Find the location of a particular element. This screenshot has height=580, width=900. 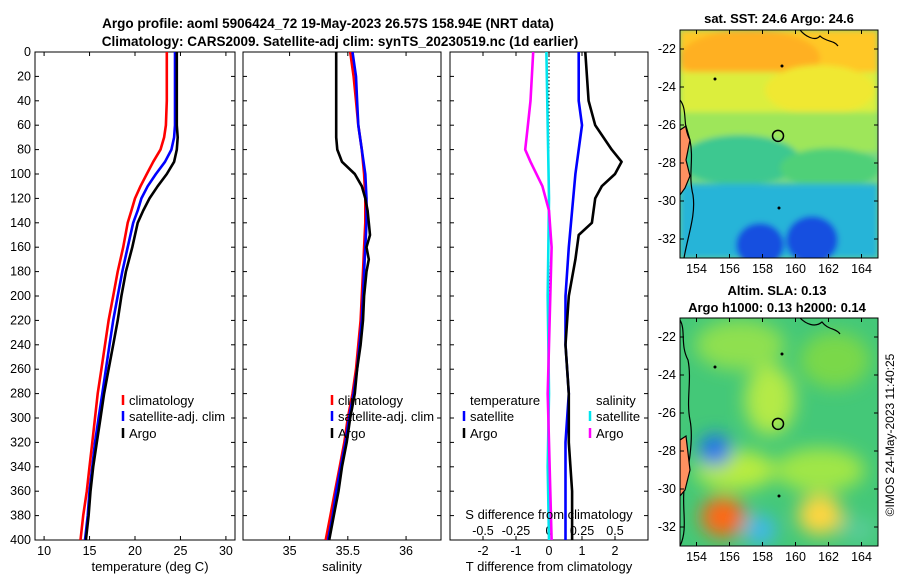

temperature-legend: climatology satellite-adj. clim Argo is located at coordinates (173, 417).